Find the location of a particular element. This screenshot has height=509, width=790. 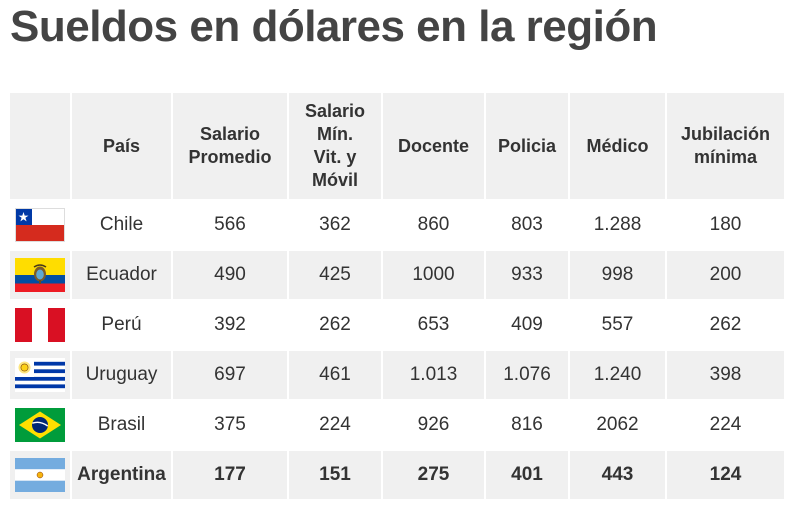

header-flag is located at coordinates (41, 147).